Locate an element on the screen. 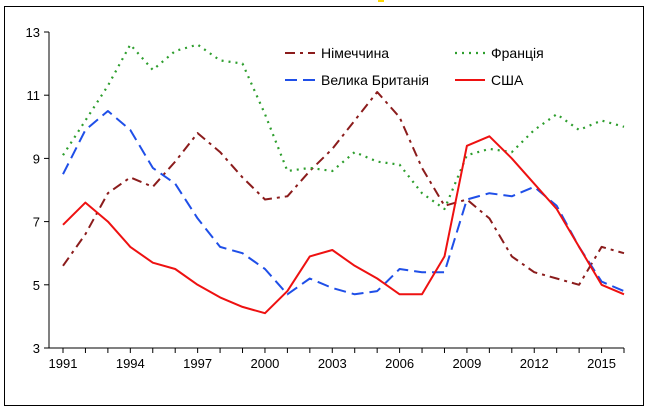  x-tick-label: 2012 is located at coordinates (534, 363).